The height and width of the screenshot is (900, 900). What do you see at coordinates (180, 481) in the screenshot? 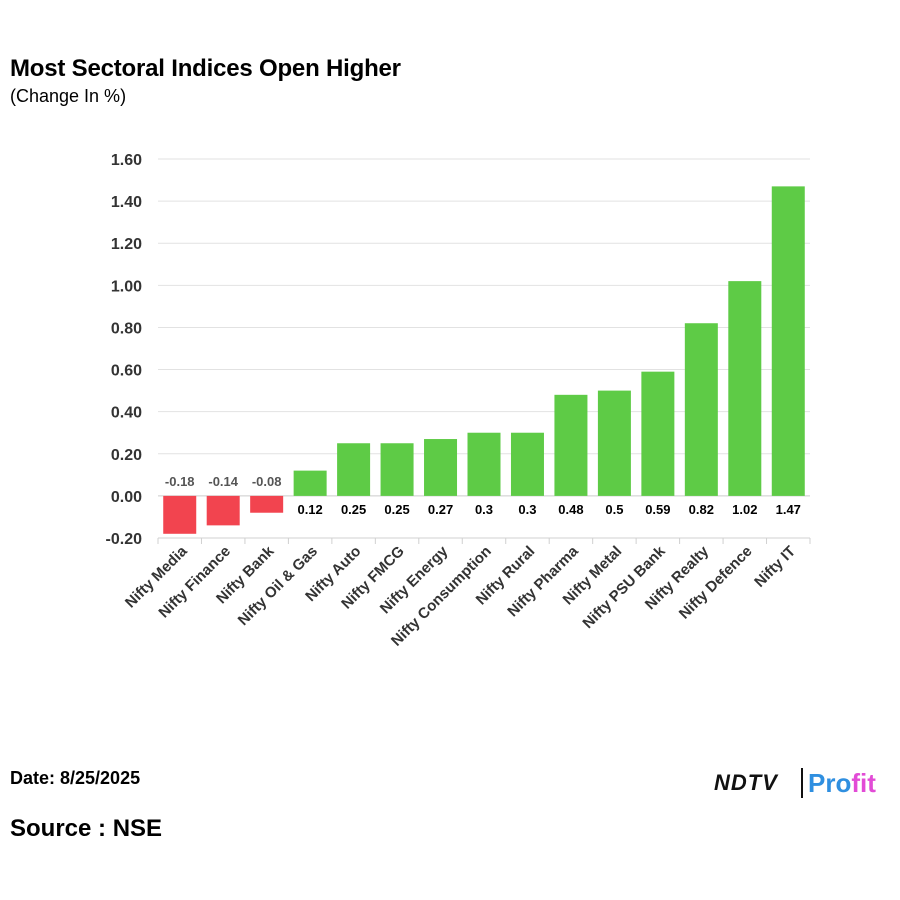
I see `data-label: -0.18` at bounding box center [180, 481].